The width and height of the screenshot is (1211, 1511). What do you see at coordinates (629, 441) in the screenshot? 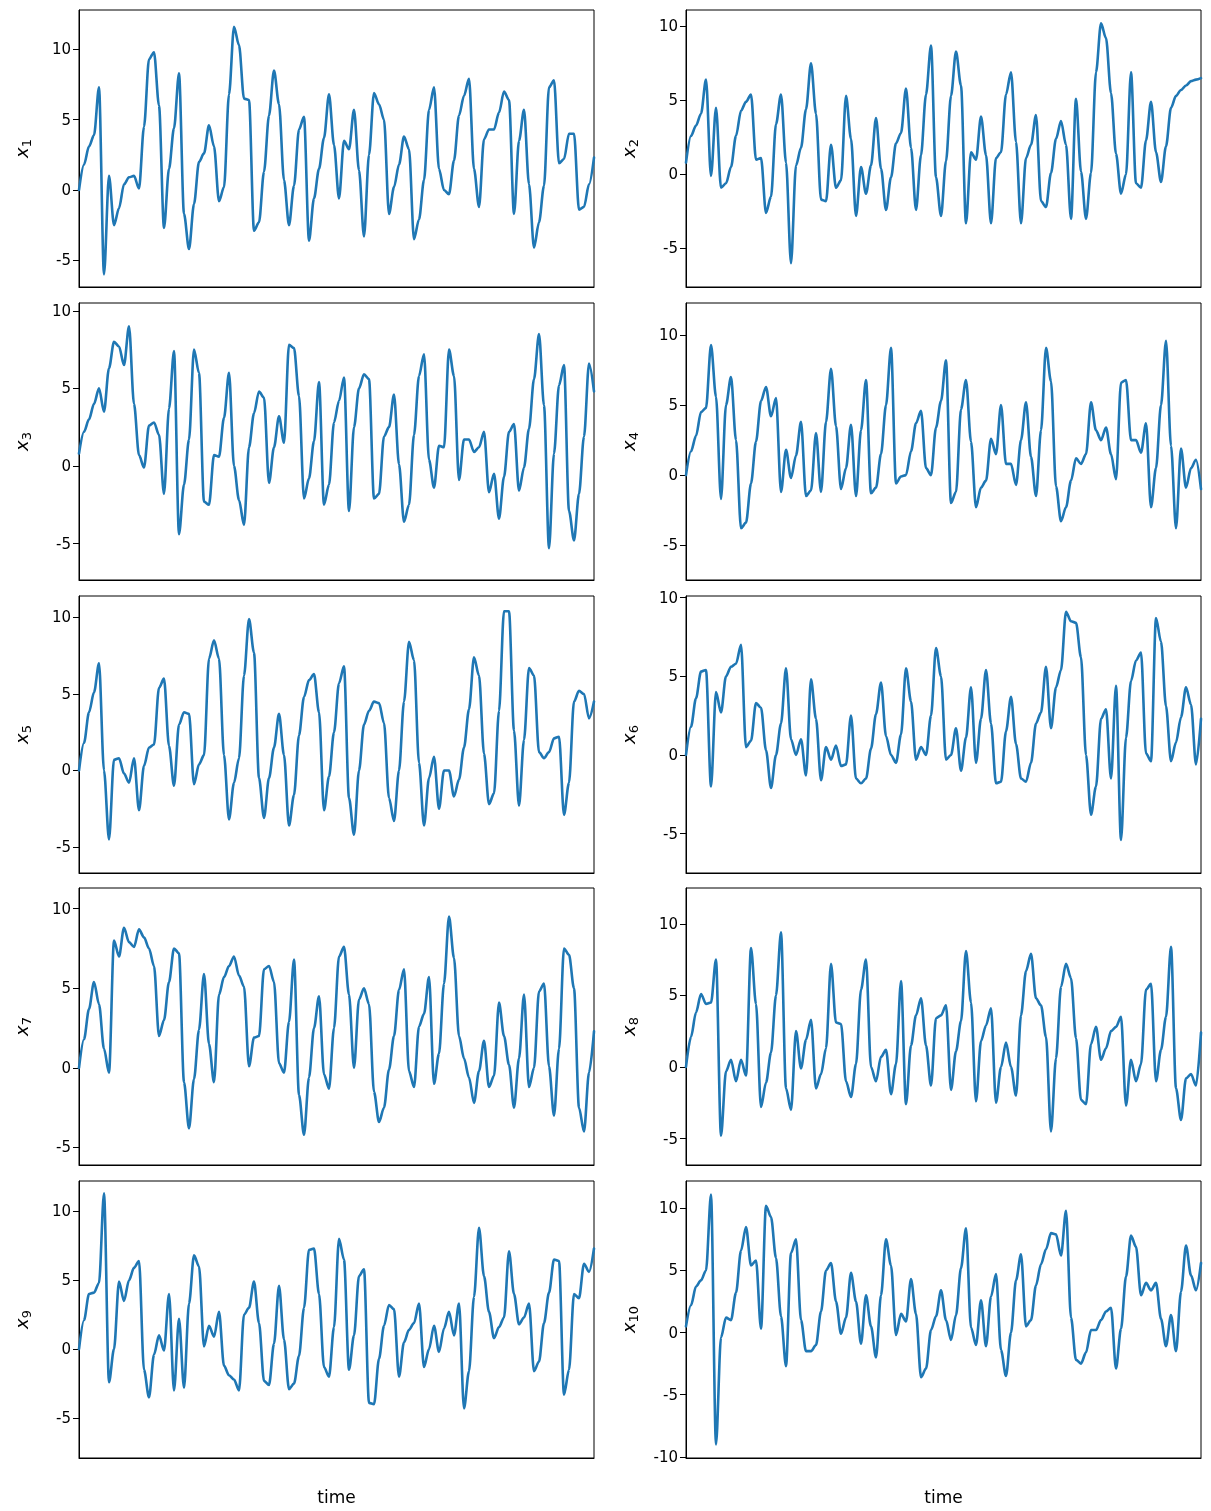
I see `y-axis-title: x4` at bounding box center [629, 441].